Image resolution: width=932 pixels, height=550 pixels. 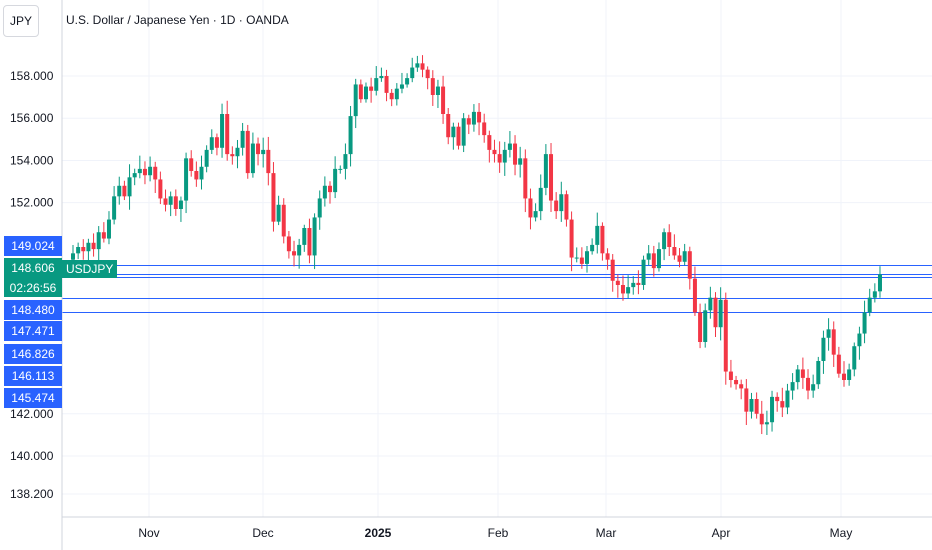 What do you see at coordinates (33, 398) in the screenshot?
I see `price-label-level-6: 145.474` at bounding box center [33, 398].